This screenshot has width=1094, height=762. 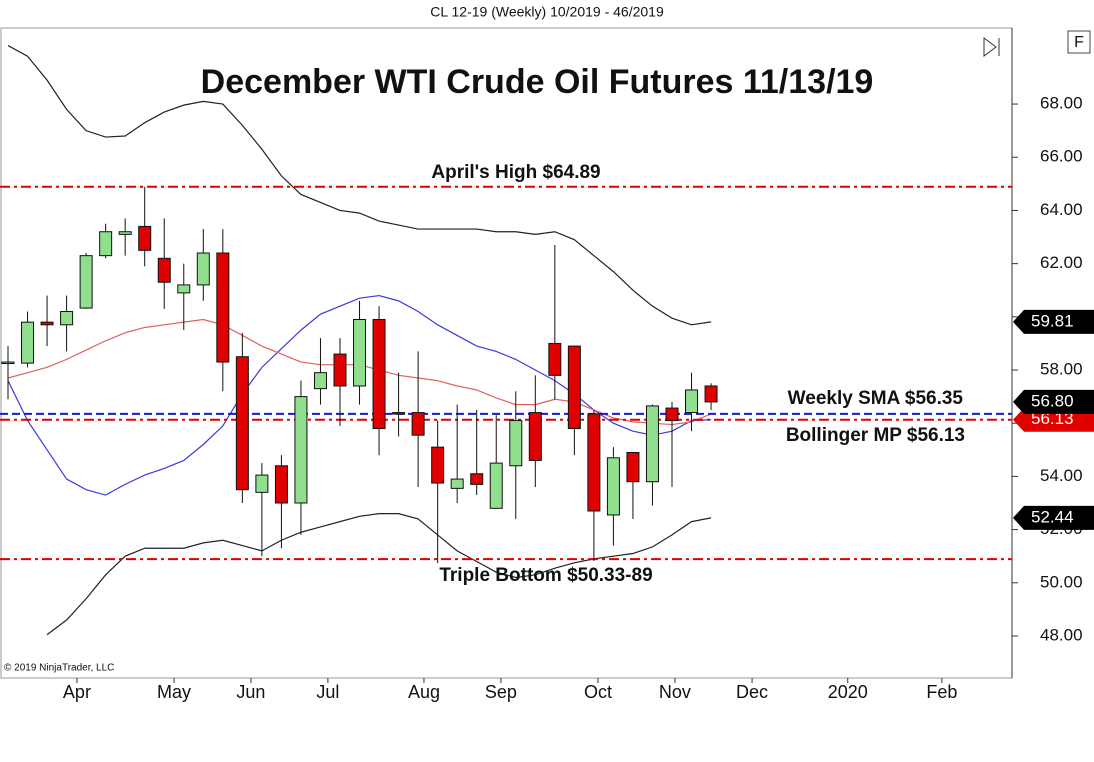 What do you see at coordinates (501, 692) in the screenshot?
I see `x-tick-label: Sep` at bounding box center [501, 692].